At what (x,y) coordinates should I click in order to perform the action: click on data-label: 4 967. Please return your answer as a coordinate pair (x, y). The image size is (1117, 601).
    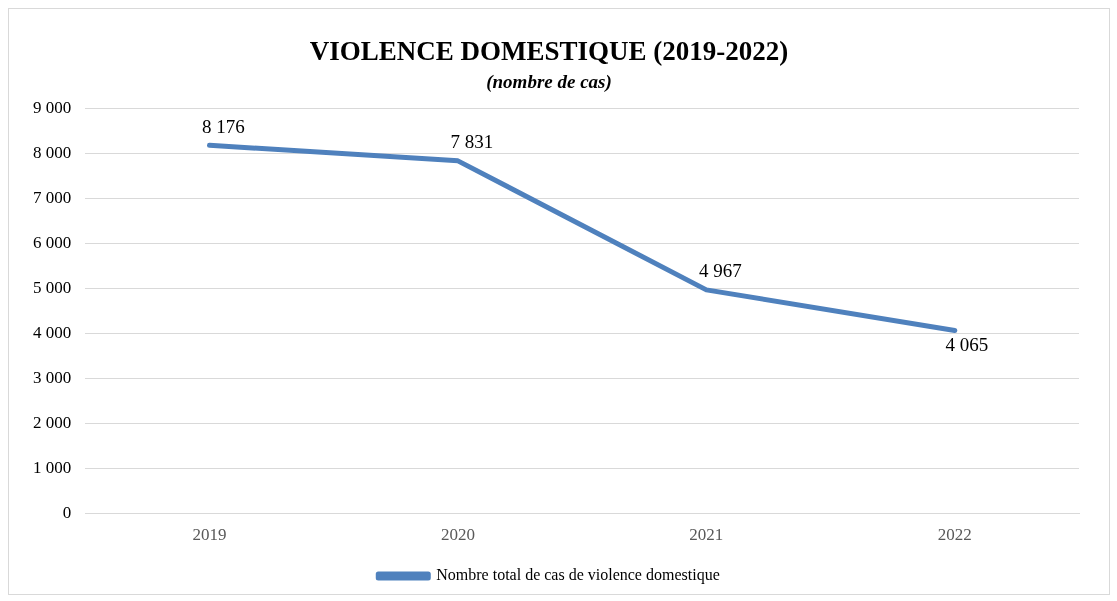
    Looking at the image, I should click on (720, 271).